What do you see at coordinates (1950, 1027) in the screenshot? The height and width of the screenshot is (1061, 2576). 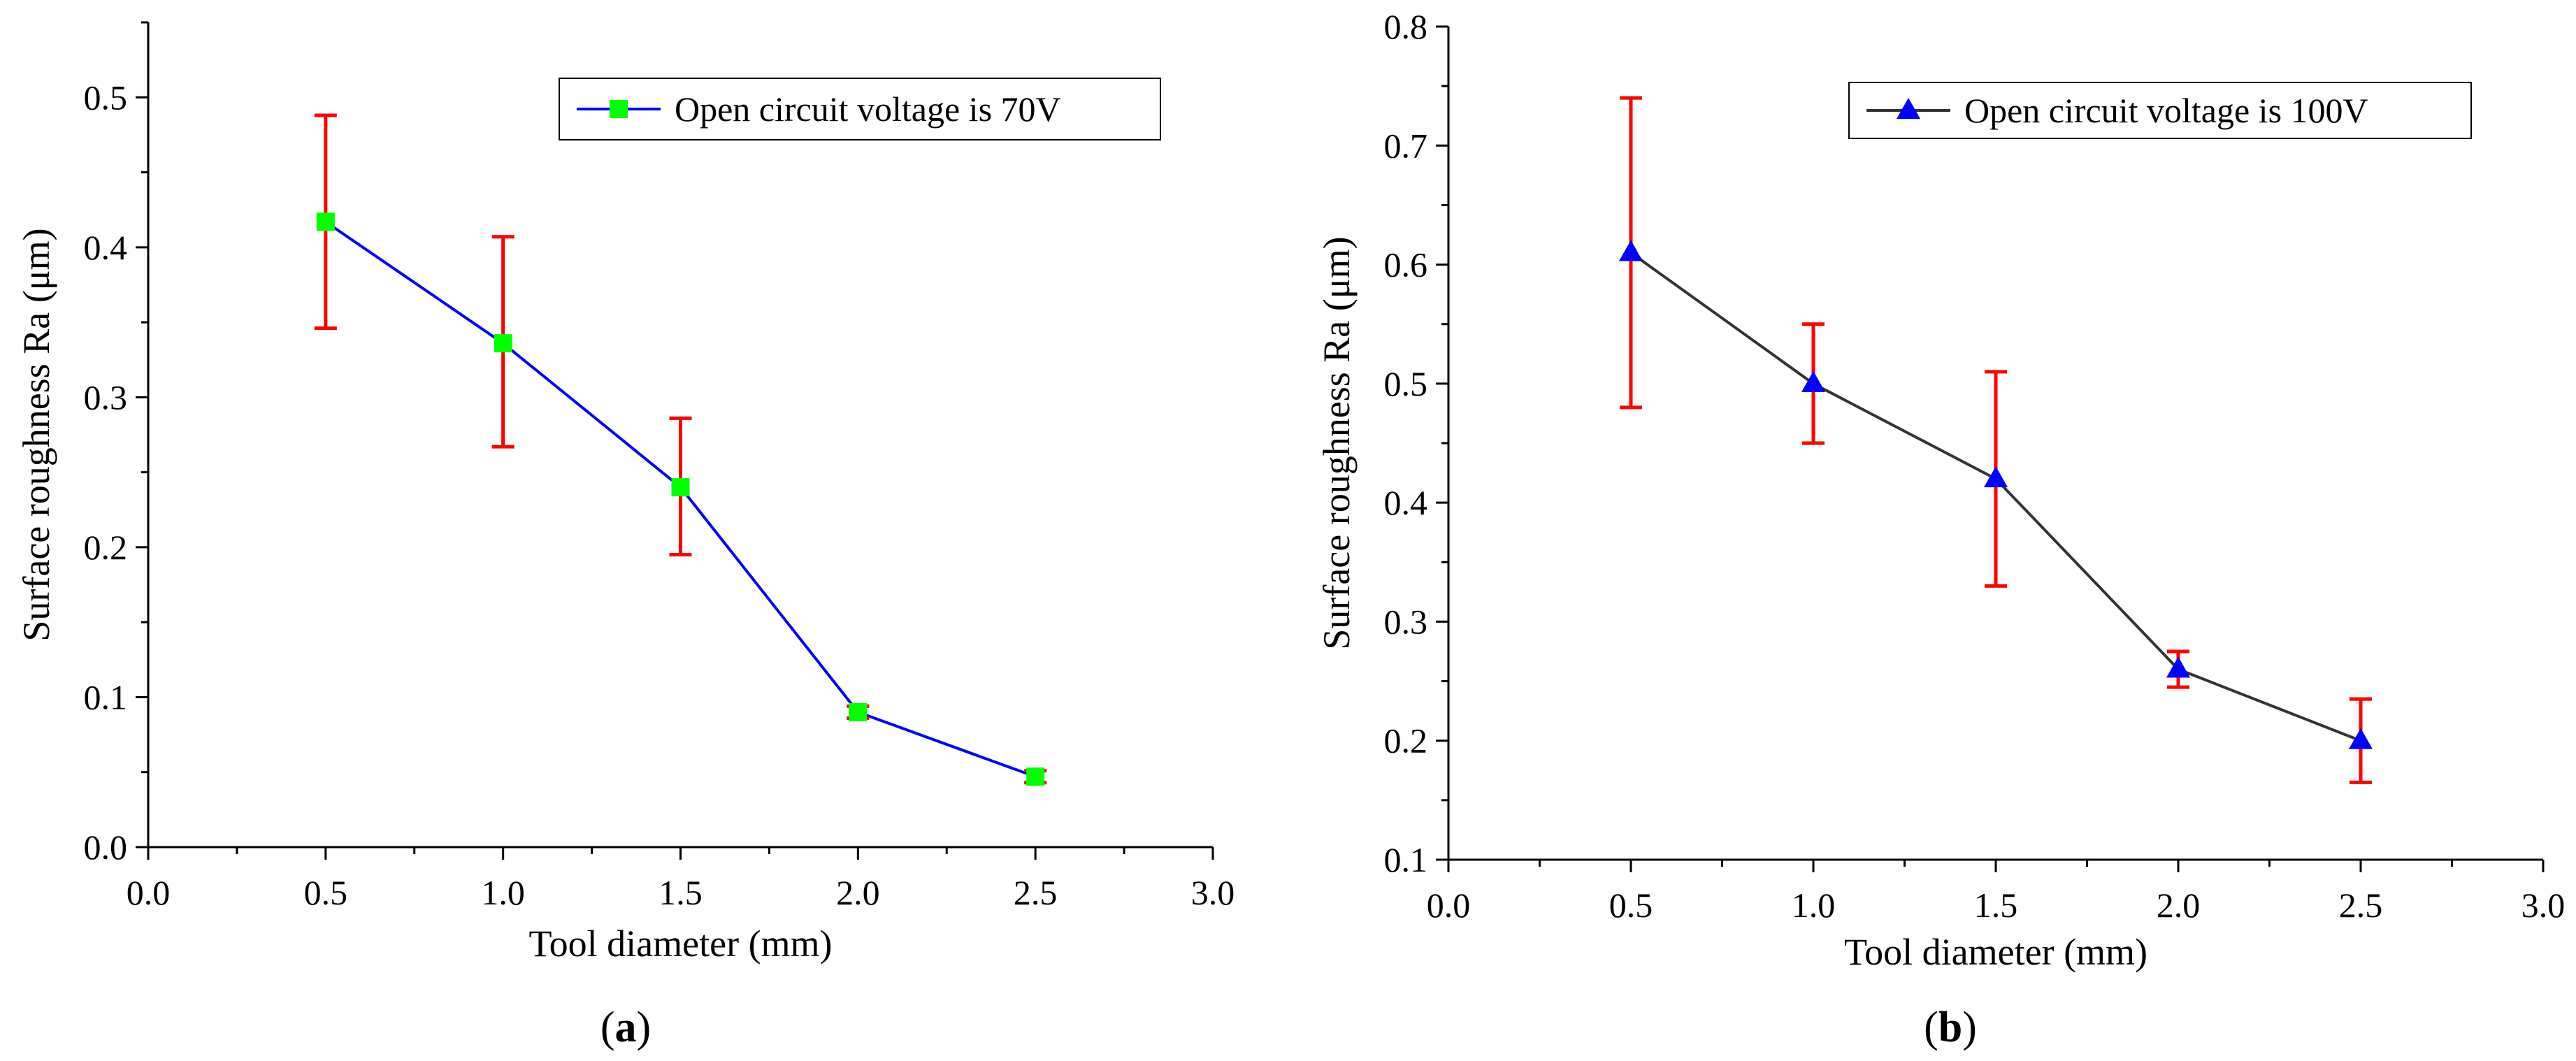 I see `chart-2-panel-caption: (b)` at bounding box center [1950, 1027].